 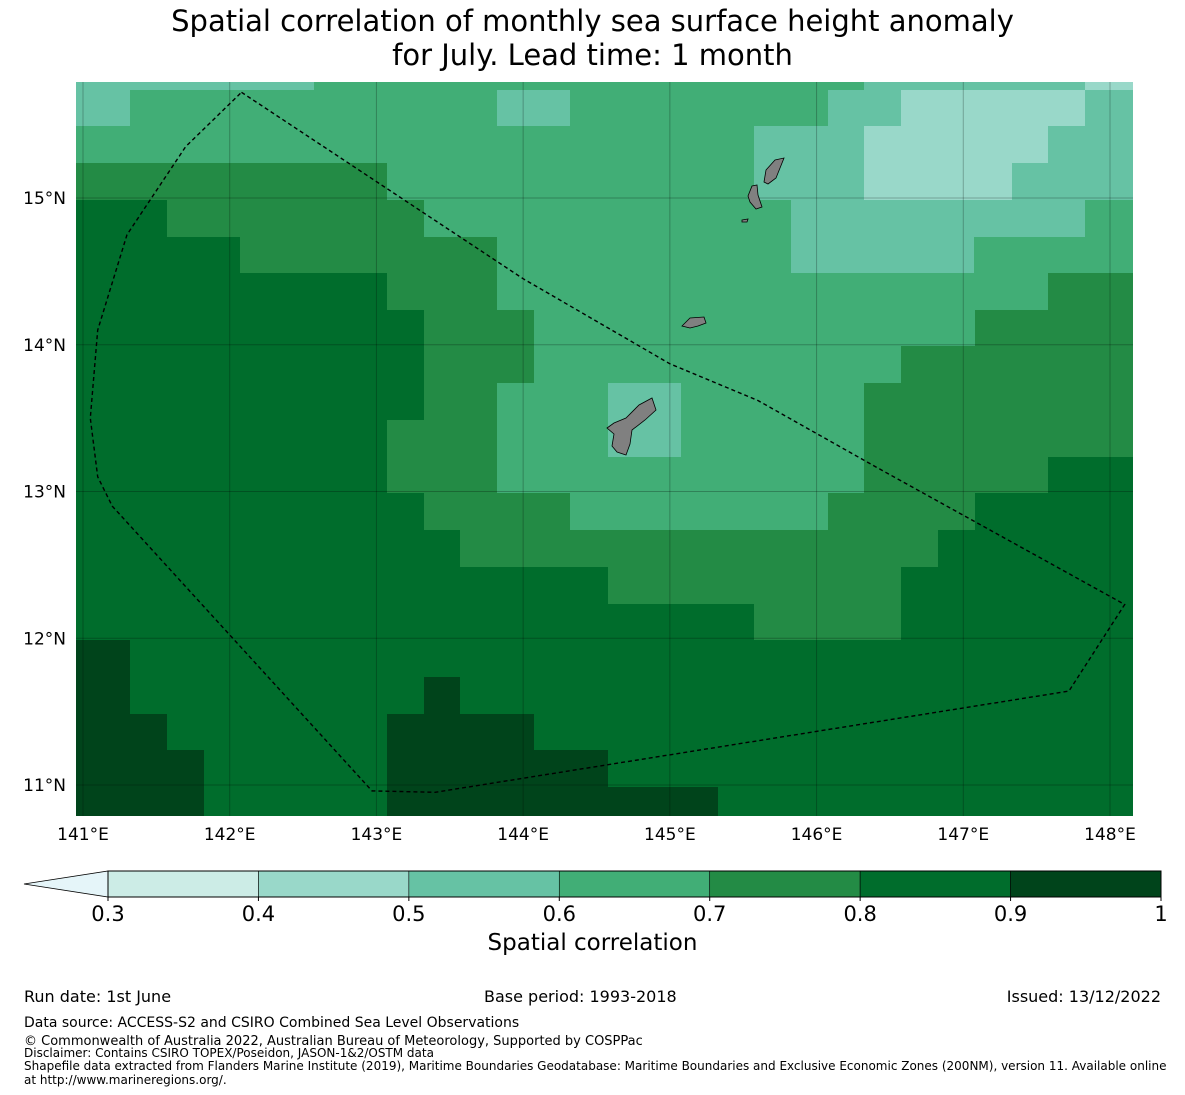 I want to click on lat-tick-label: 11°N, so click(x=44, y=786).